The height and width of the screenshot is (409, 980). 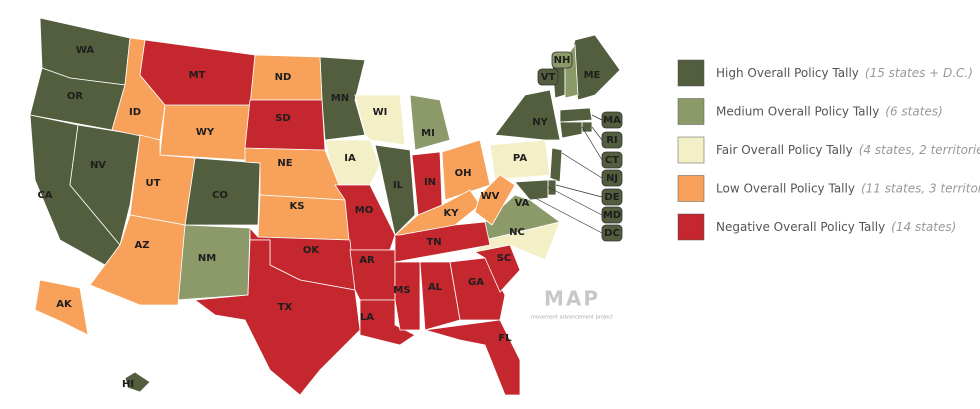 I want to click on state-label: OK, so click(x=312, y=250).